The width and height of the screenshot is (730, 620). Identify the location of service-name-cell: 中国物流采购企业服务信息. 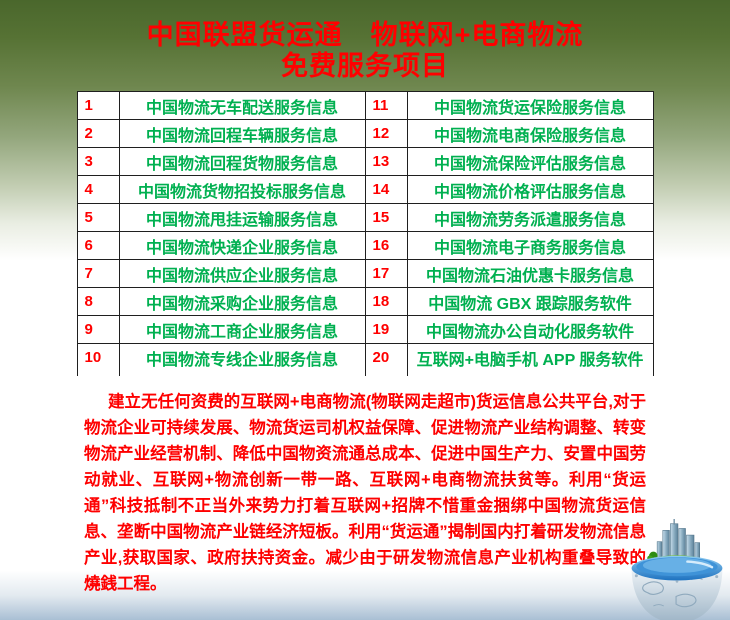
(242, 301).